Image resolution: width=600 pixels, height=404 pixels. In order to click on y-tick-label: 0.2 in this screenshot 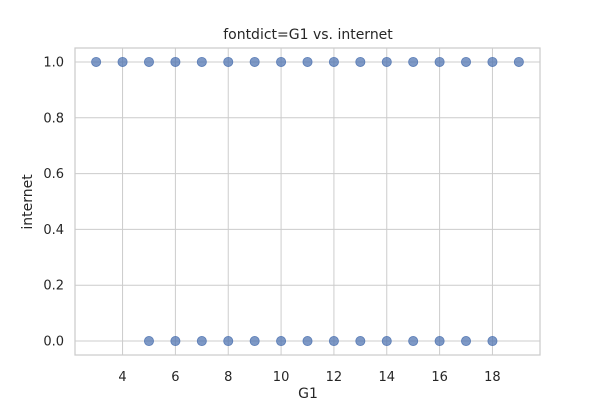, I will do `click(53, 286)`.